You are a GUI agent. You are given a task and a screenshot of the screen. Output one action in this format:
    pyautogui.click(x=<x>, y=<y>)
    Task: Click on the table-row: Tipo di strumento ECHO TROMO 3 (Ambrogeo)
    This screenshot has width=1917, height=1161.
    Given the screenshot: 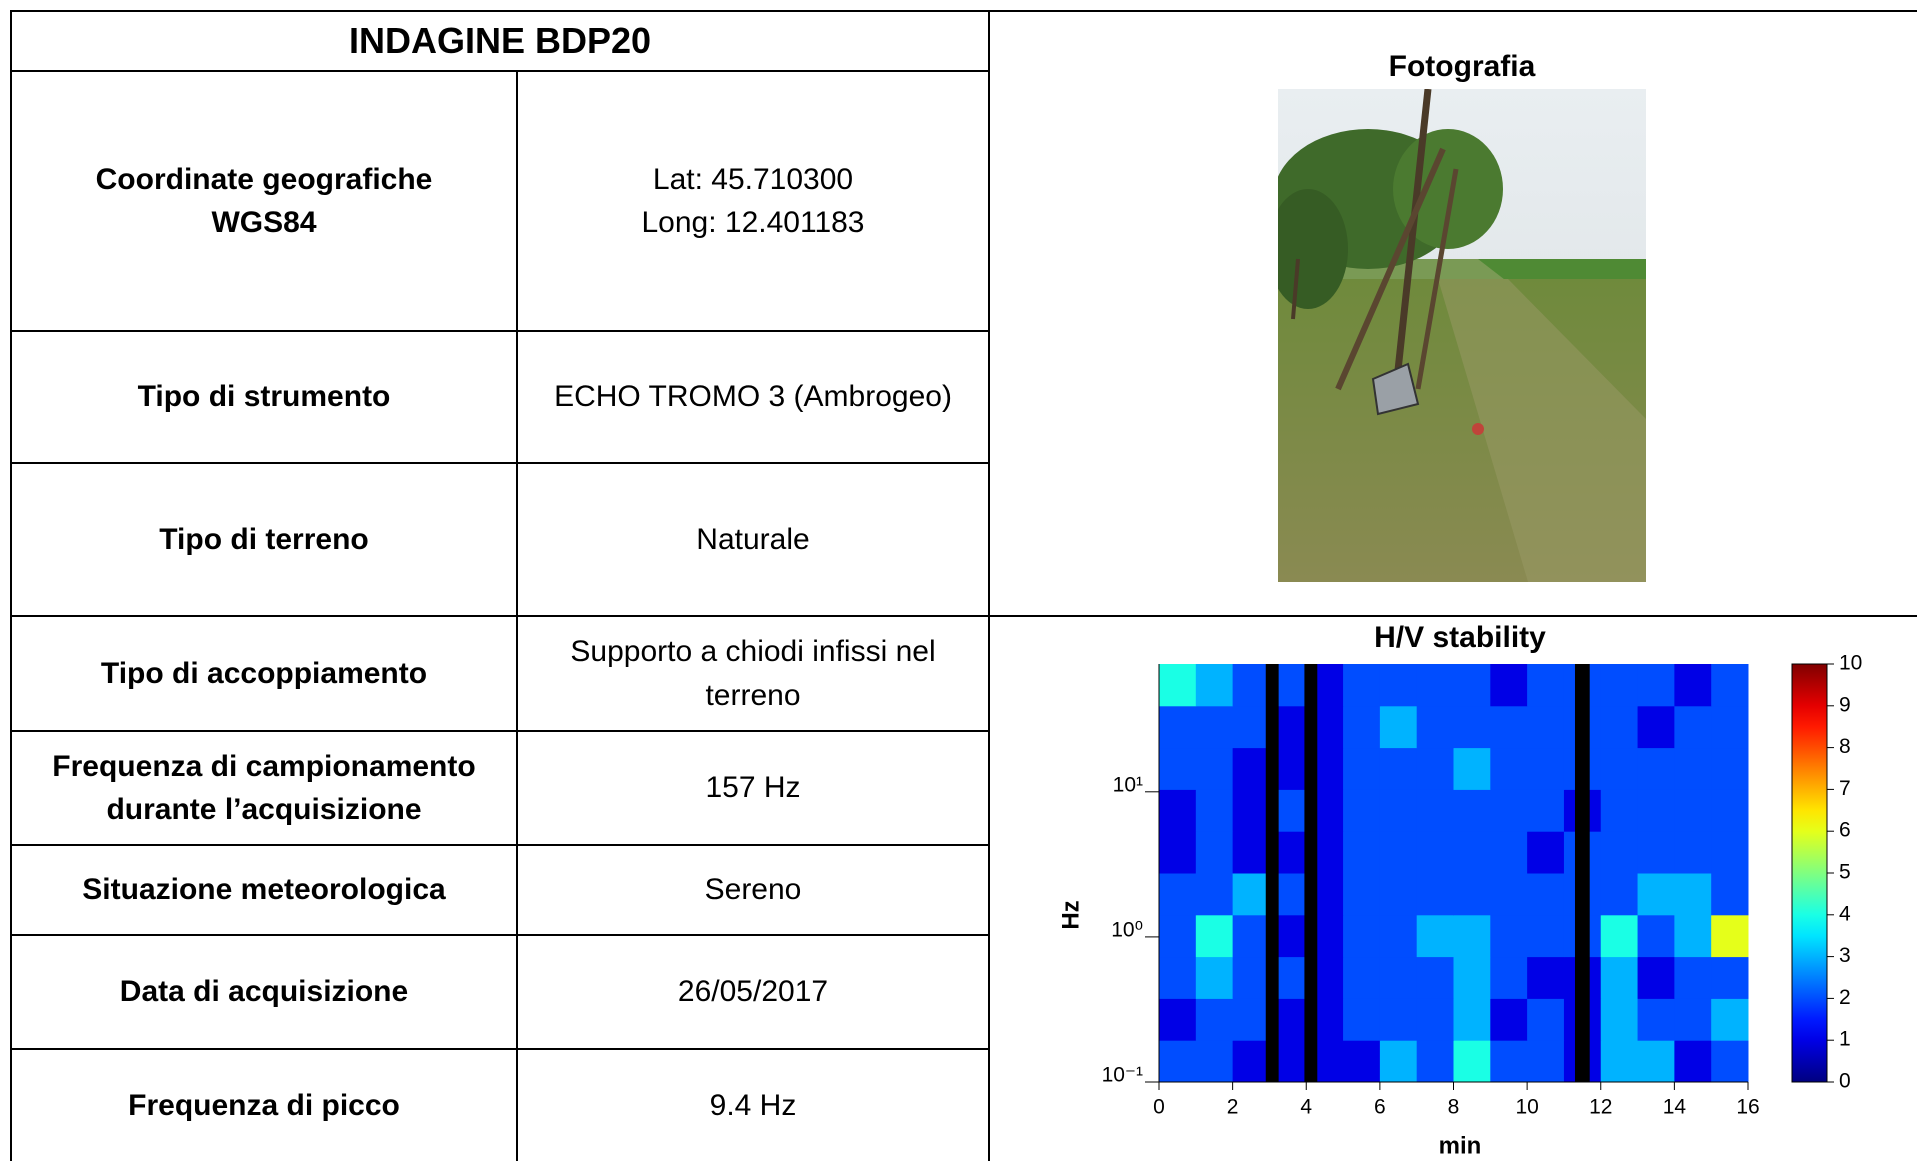 What is the action you would take?
    pyautogui.click(x=963, y=397)
    